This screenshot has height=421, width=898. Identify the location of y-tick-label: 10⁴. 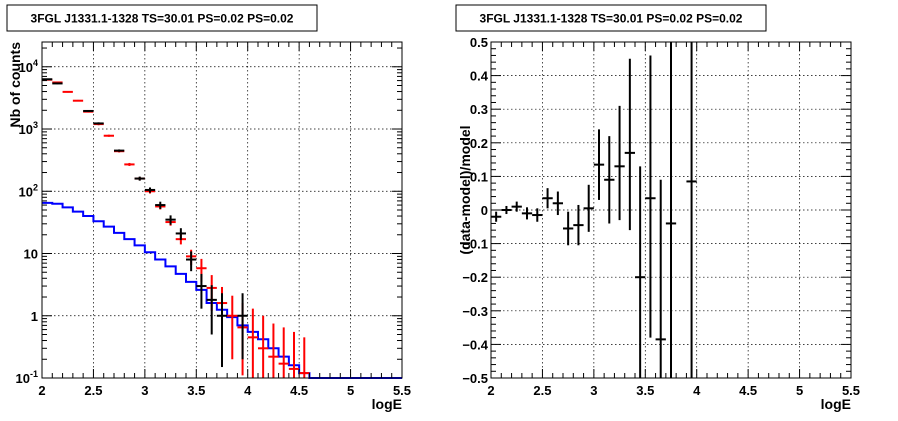
(28, 66).